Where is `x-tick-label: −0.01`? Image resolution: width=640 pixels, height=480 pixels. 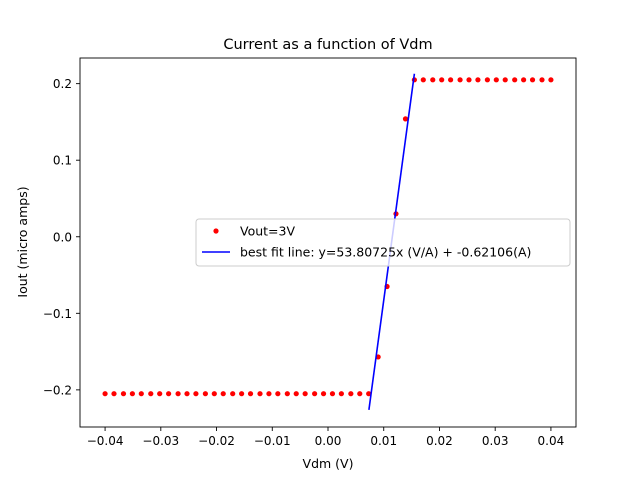
x-tick-label: −0.01 is located at coordinates (272, 441).